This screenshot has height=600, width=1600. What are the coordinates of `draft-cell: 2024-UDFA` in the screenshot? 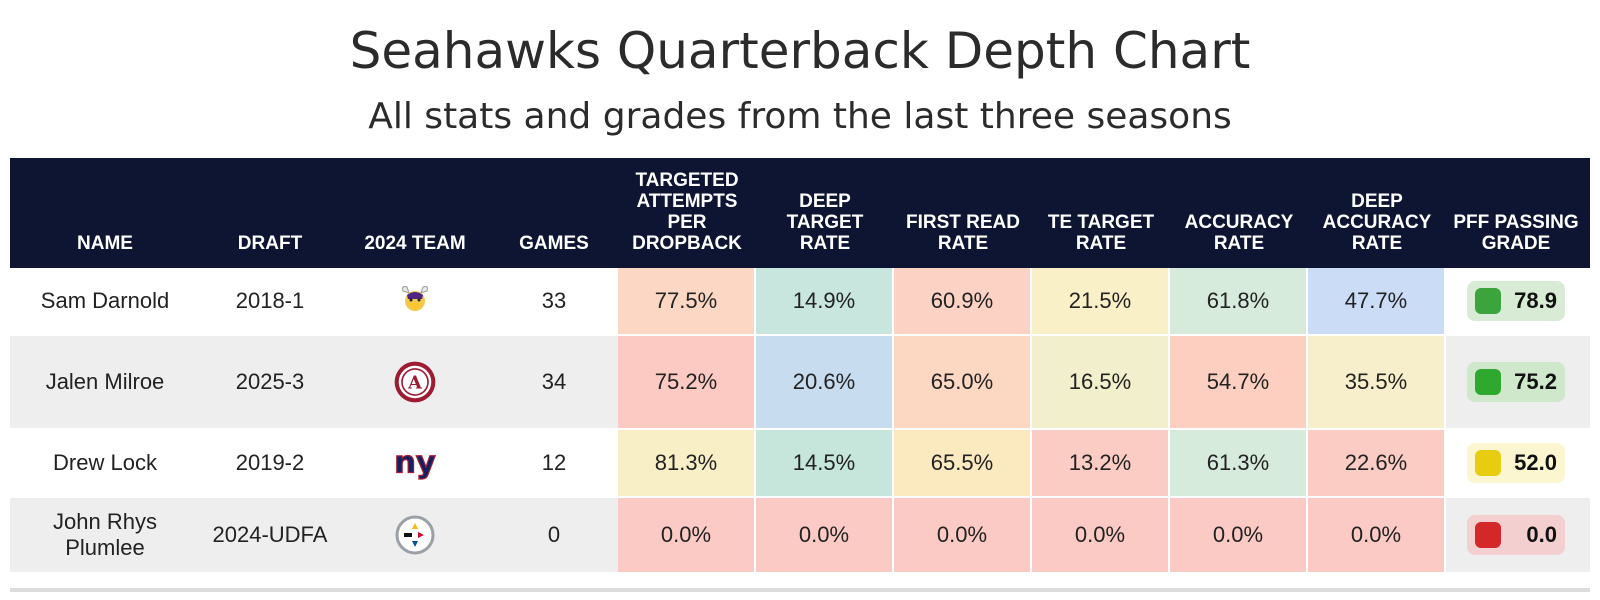 It's located at (270, 534).